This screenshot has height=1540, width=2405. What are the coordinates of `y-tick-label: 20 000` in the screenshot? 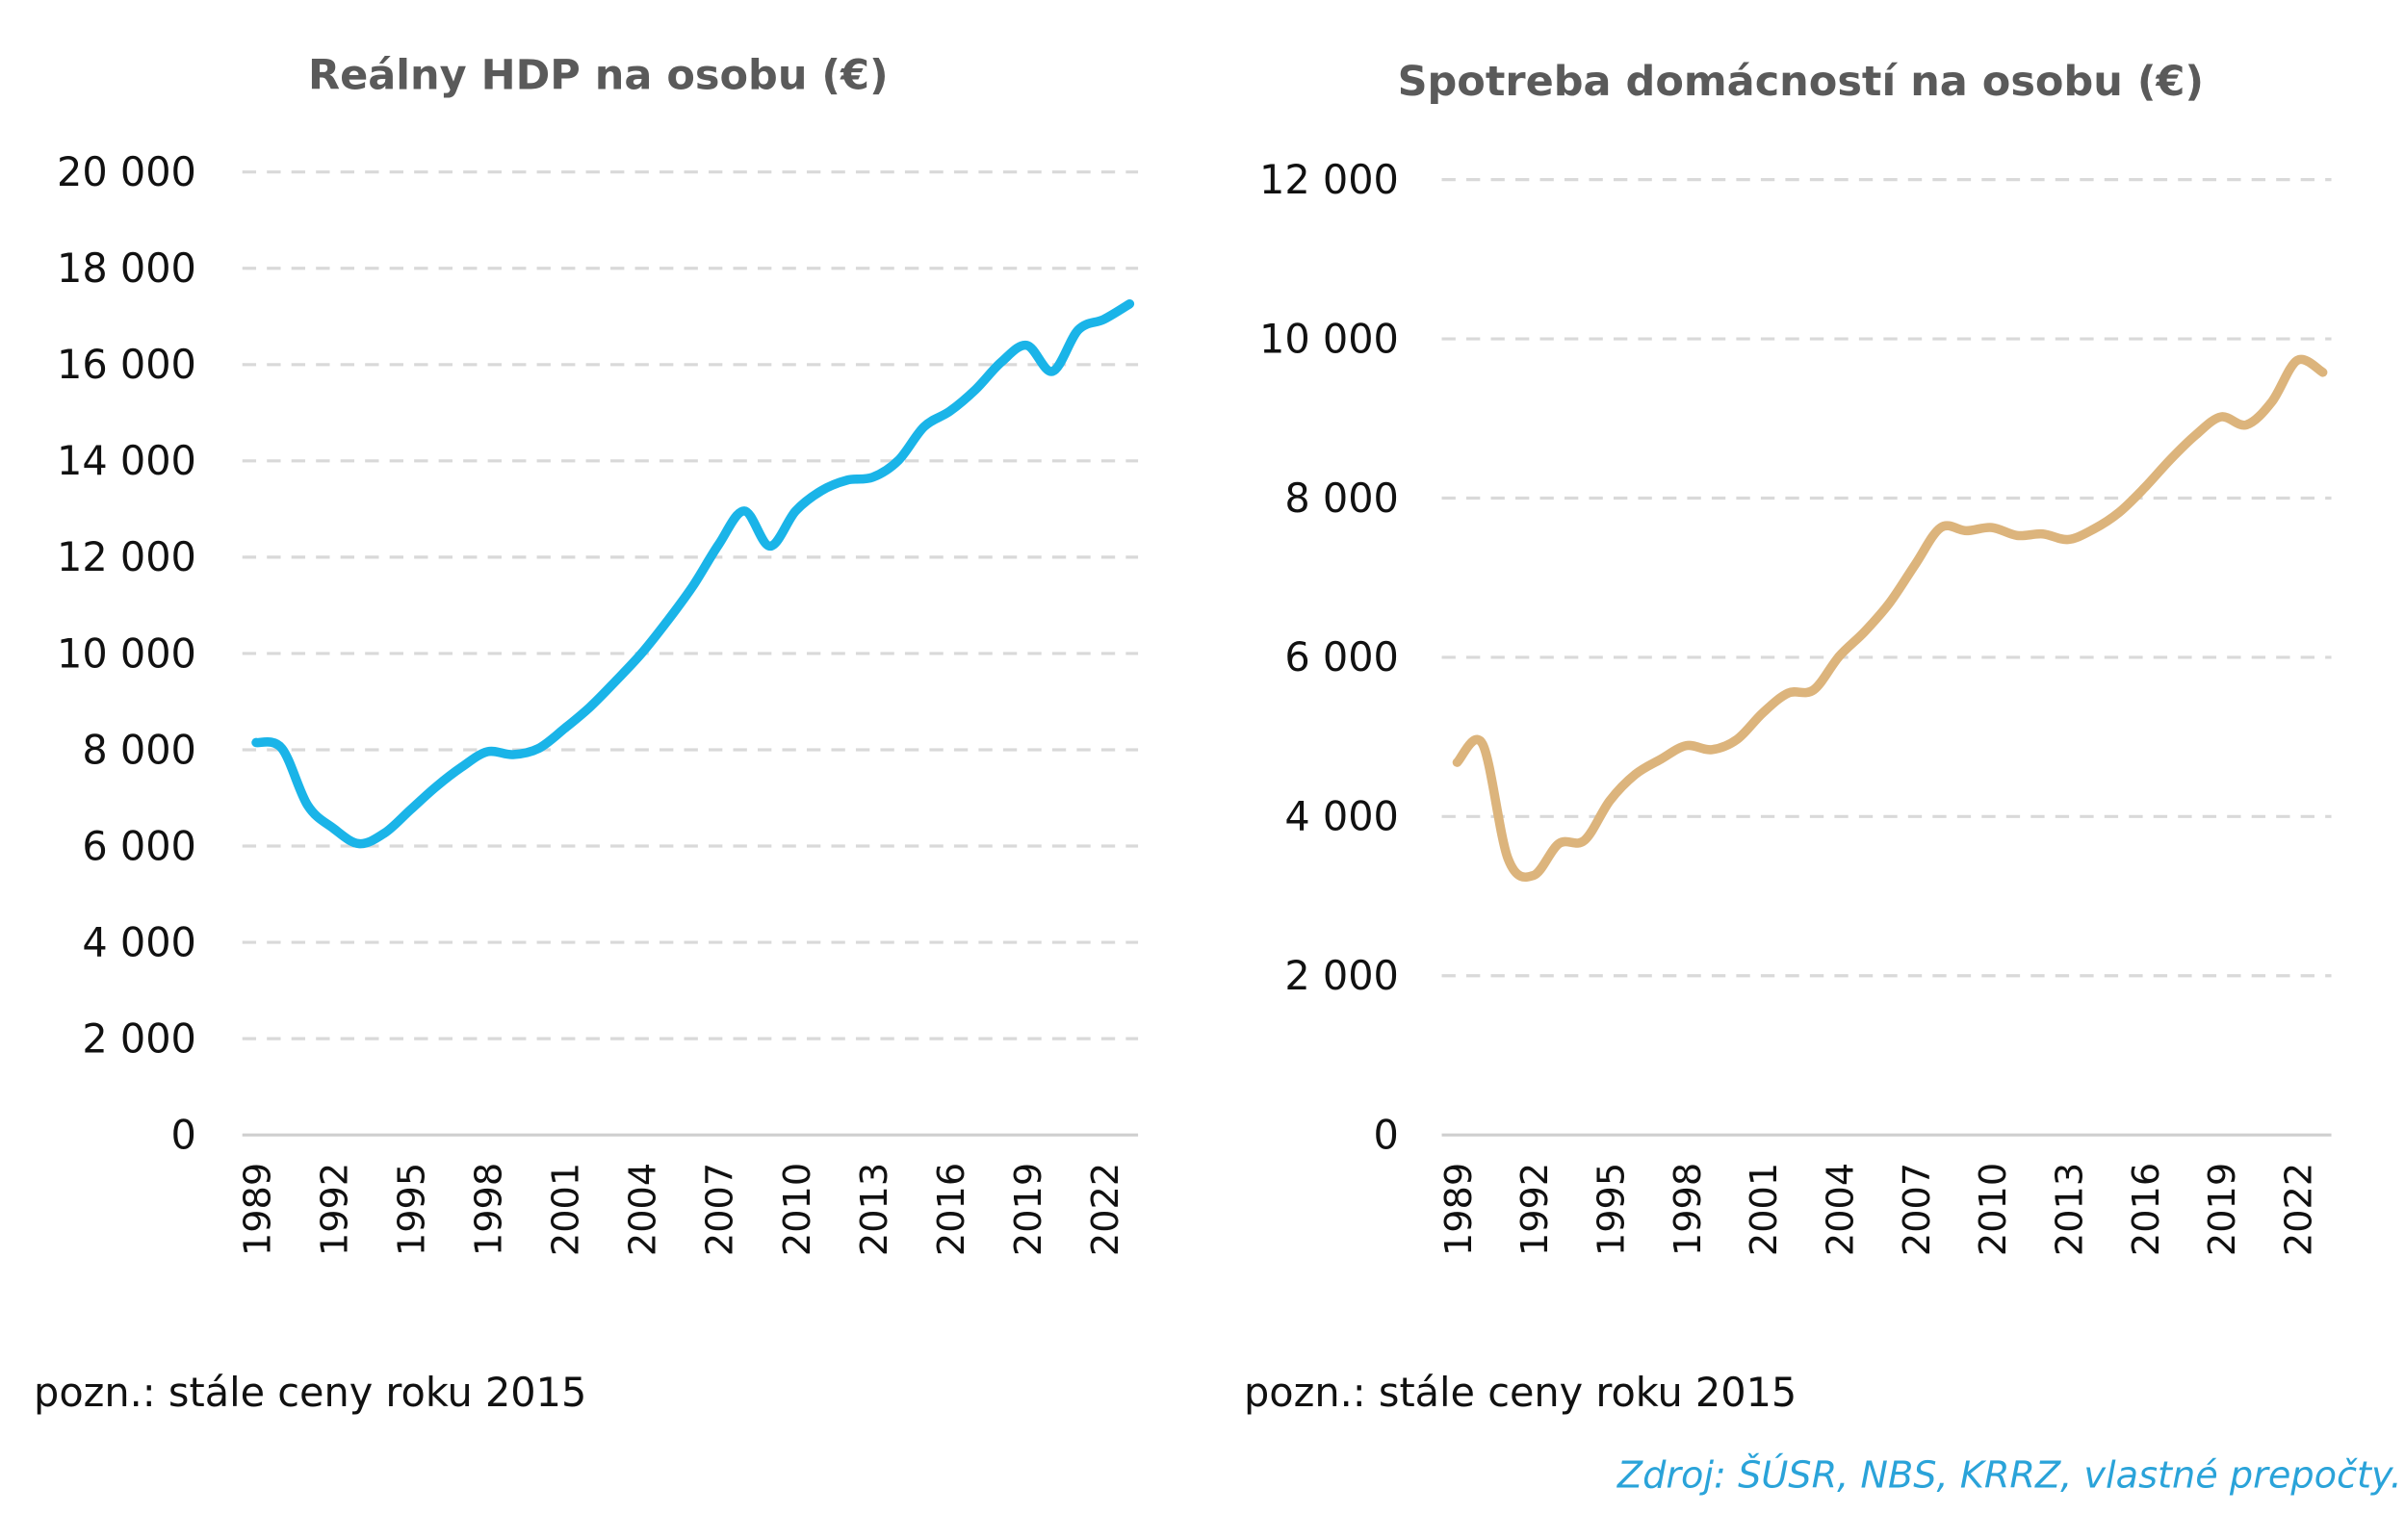 It's located at (126, 172).